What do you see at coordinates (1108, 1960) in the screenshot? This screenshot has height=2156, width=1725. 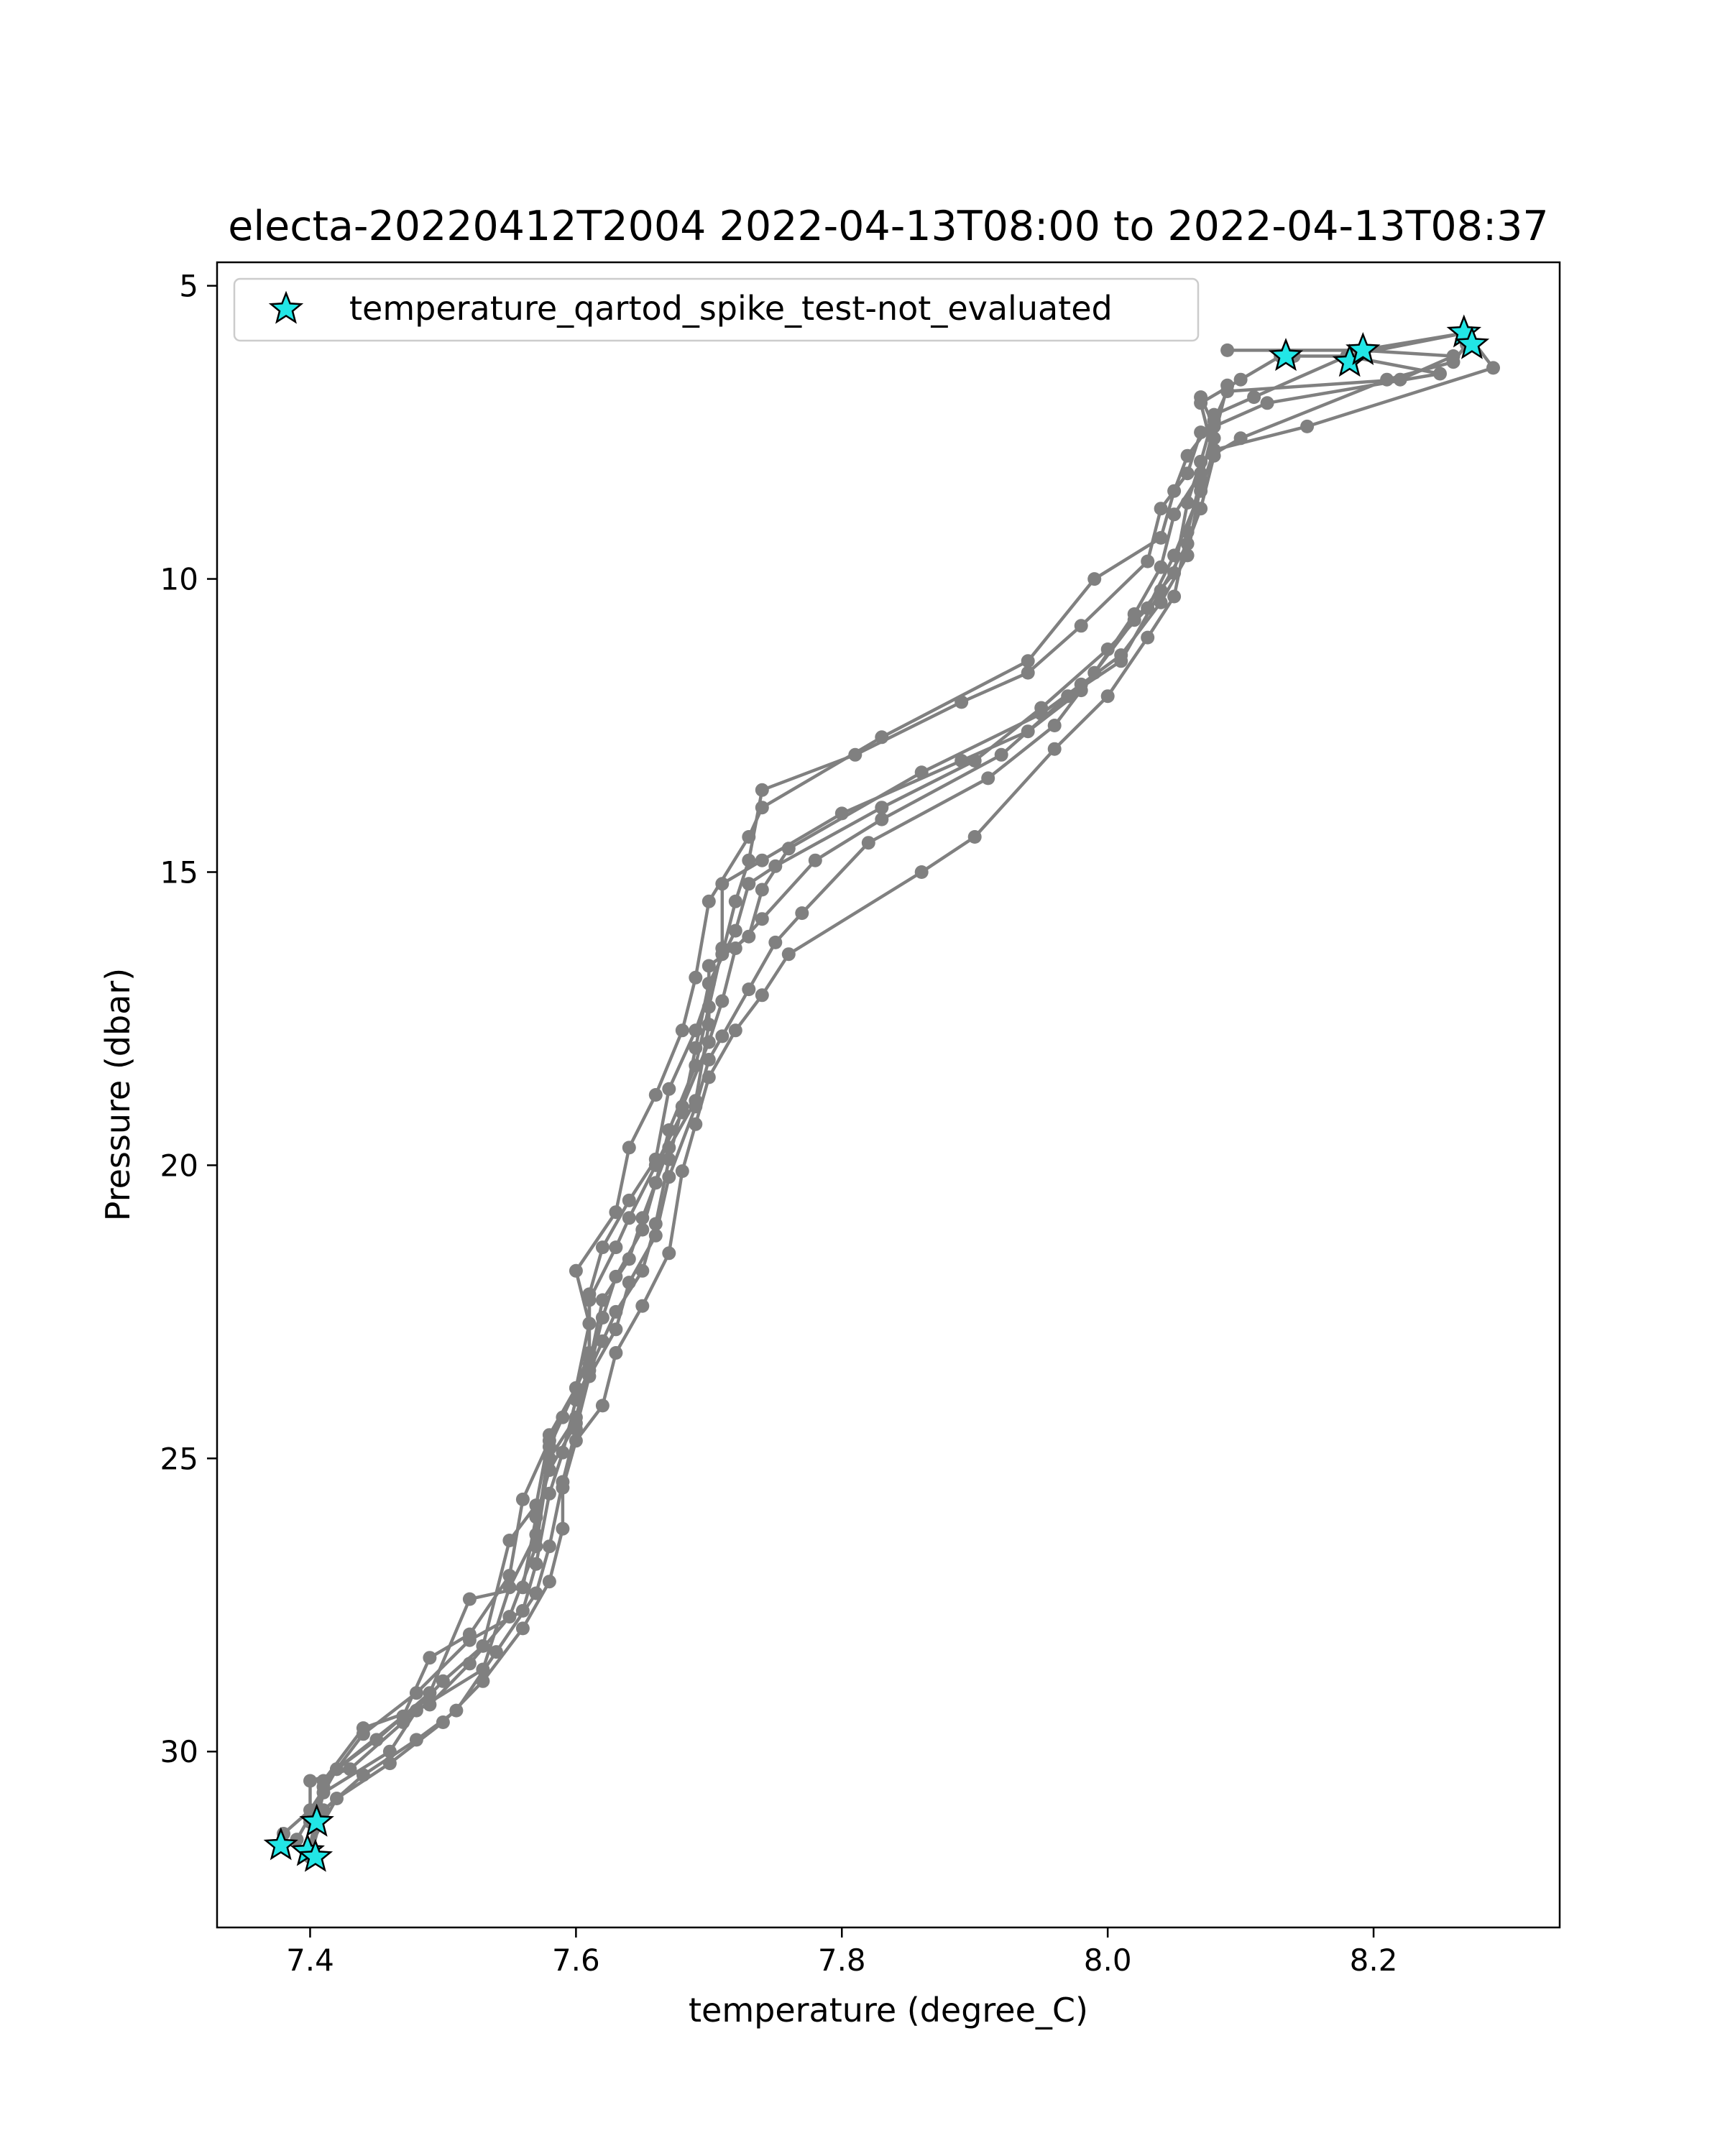 I see `x-tick-label: 8.0` at bounding box center [1108, 1960].